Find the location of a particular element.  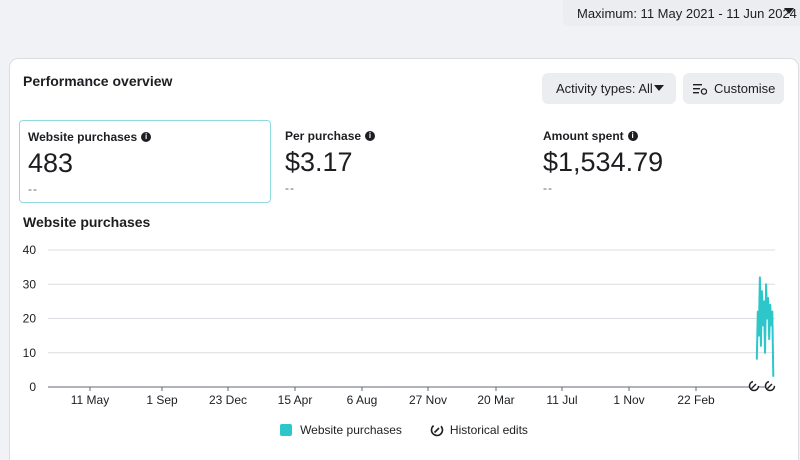

legend-item-website-purchases: Website purchases is located at coordinates (341, 430).